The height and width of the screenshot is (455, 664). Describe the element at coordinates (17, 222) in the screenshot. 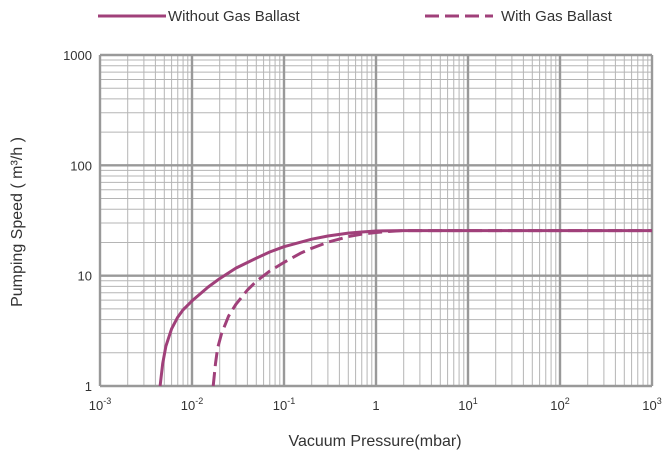

I see `y-axis-label: Pumping Speed ( m³/h )` at that location.